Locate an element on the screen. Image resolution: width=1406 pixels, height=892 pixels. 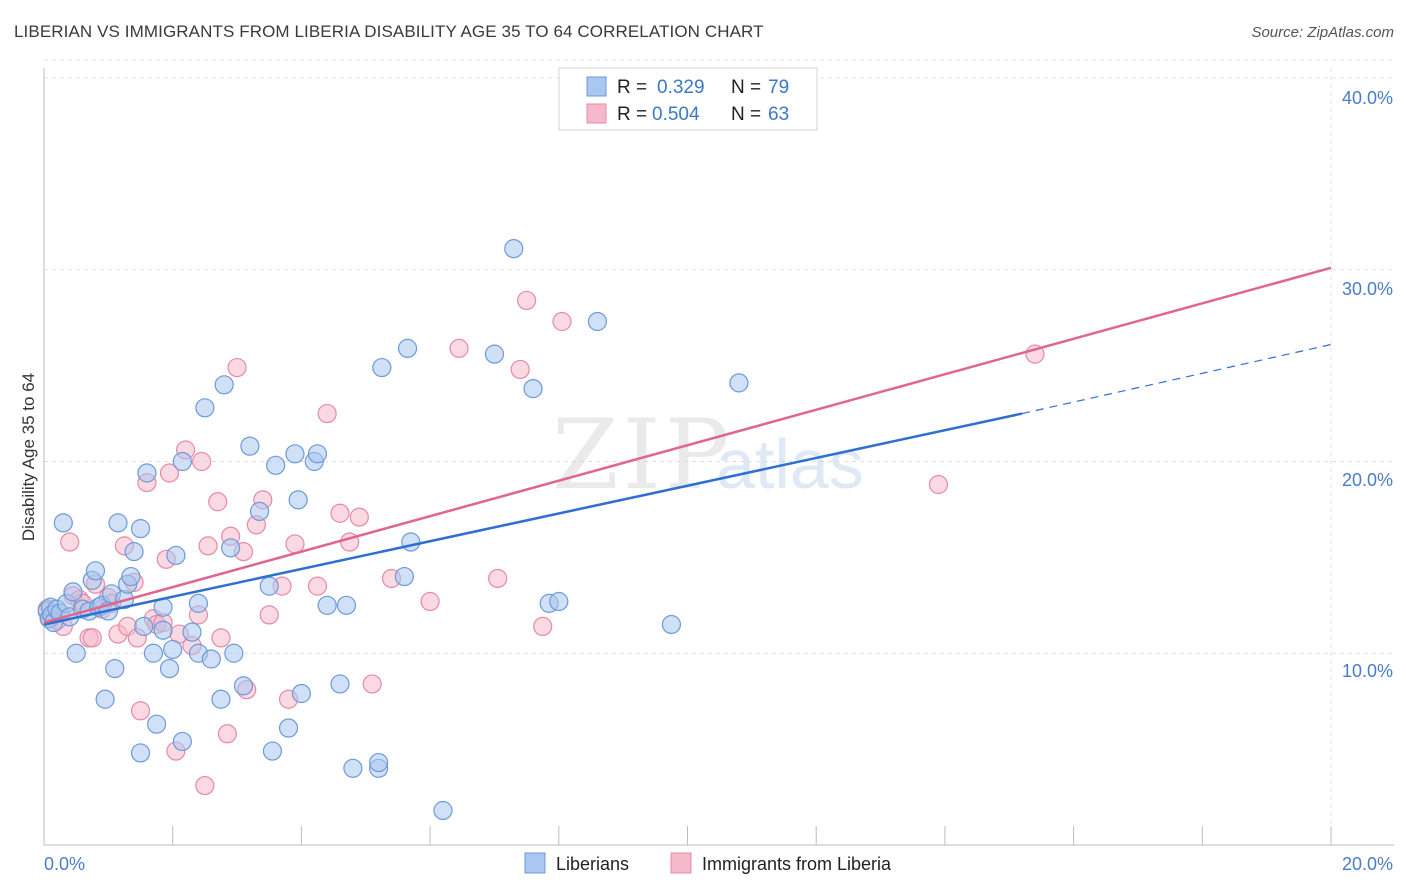
legend-bottom: Liberians Immigrants from Liberia is located at coordinates (708, 863).